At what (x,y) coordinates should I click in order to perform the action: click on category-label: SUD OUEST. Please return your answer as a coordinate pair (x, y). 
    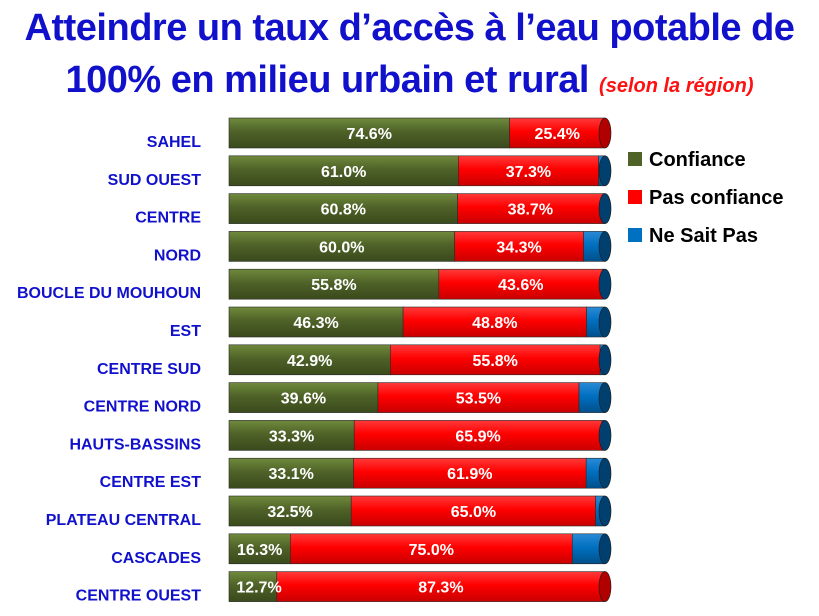
    Looking at the image, I should click on (155, 180).